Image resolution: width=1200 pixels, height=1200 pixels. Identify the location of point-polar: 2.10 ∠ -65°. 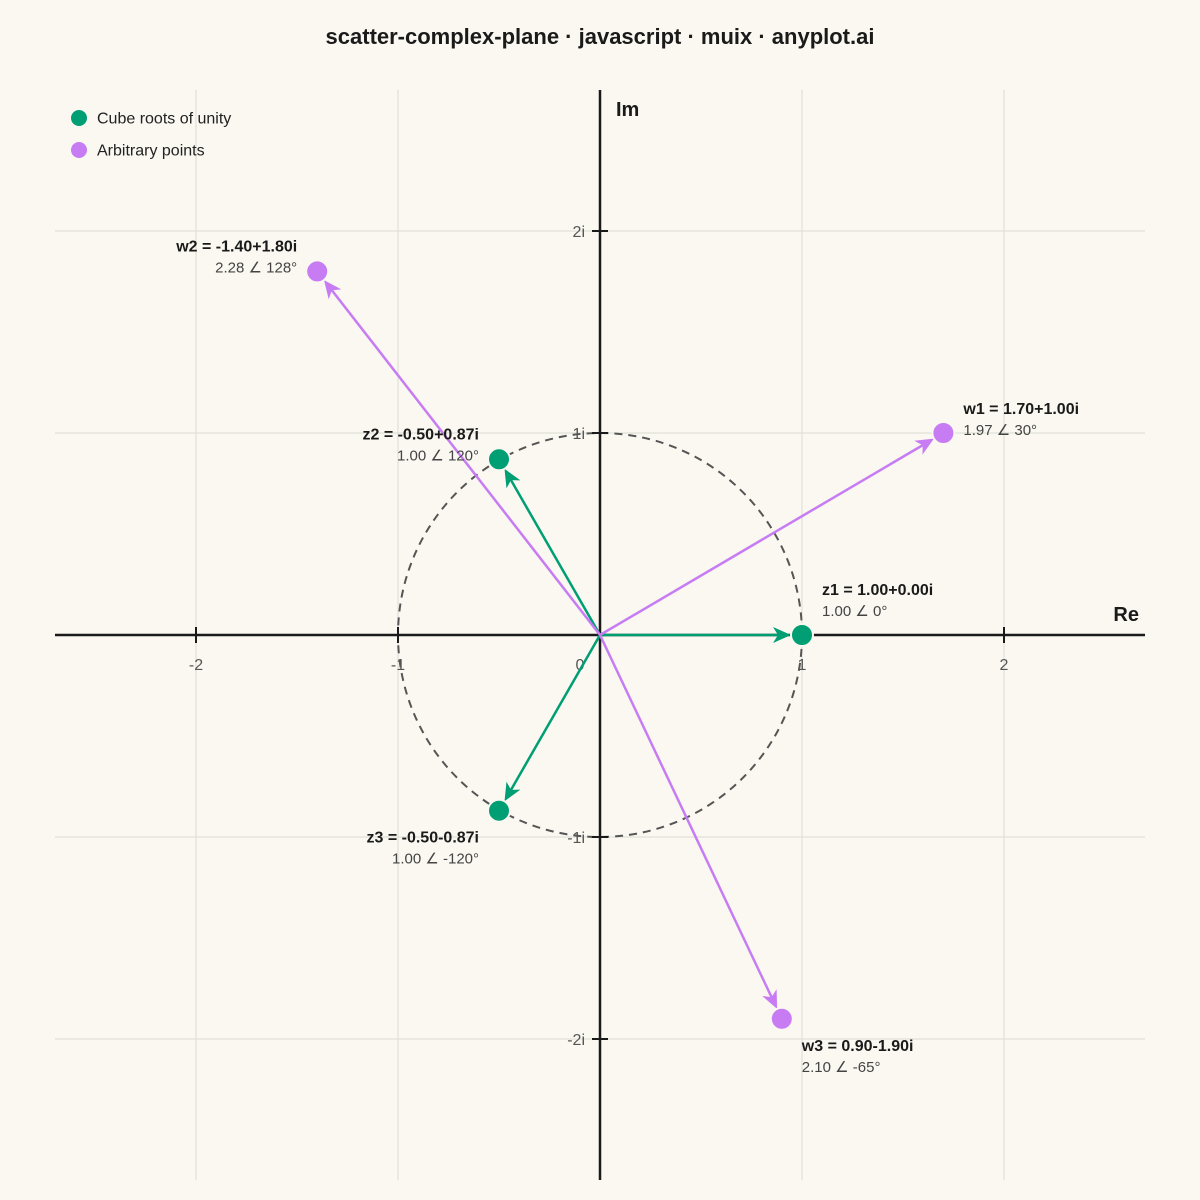
(841, 1067).